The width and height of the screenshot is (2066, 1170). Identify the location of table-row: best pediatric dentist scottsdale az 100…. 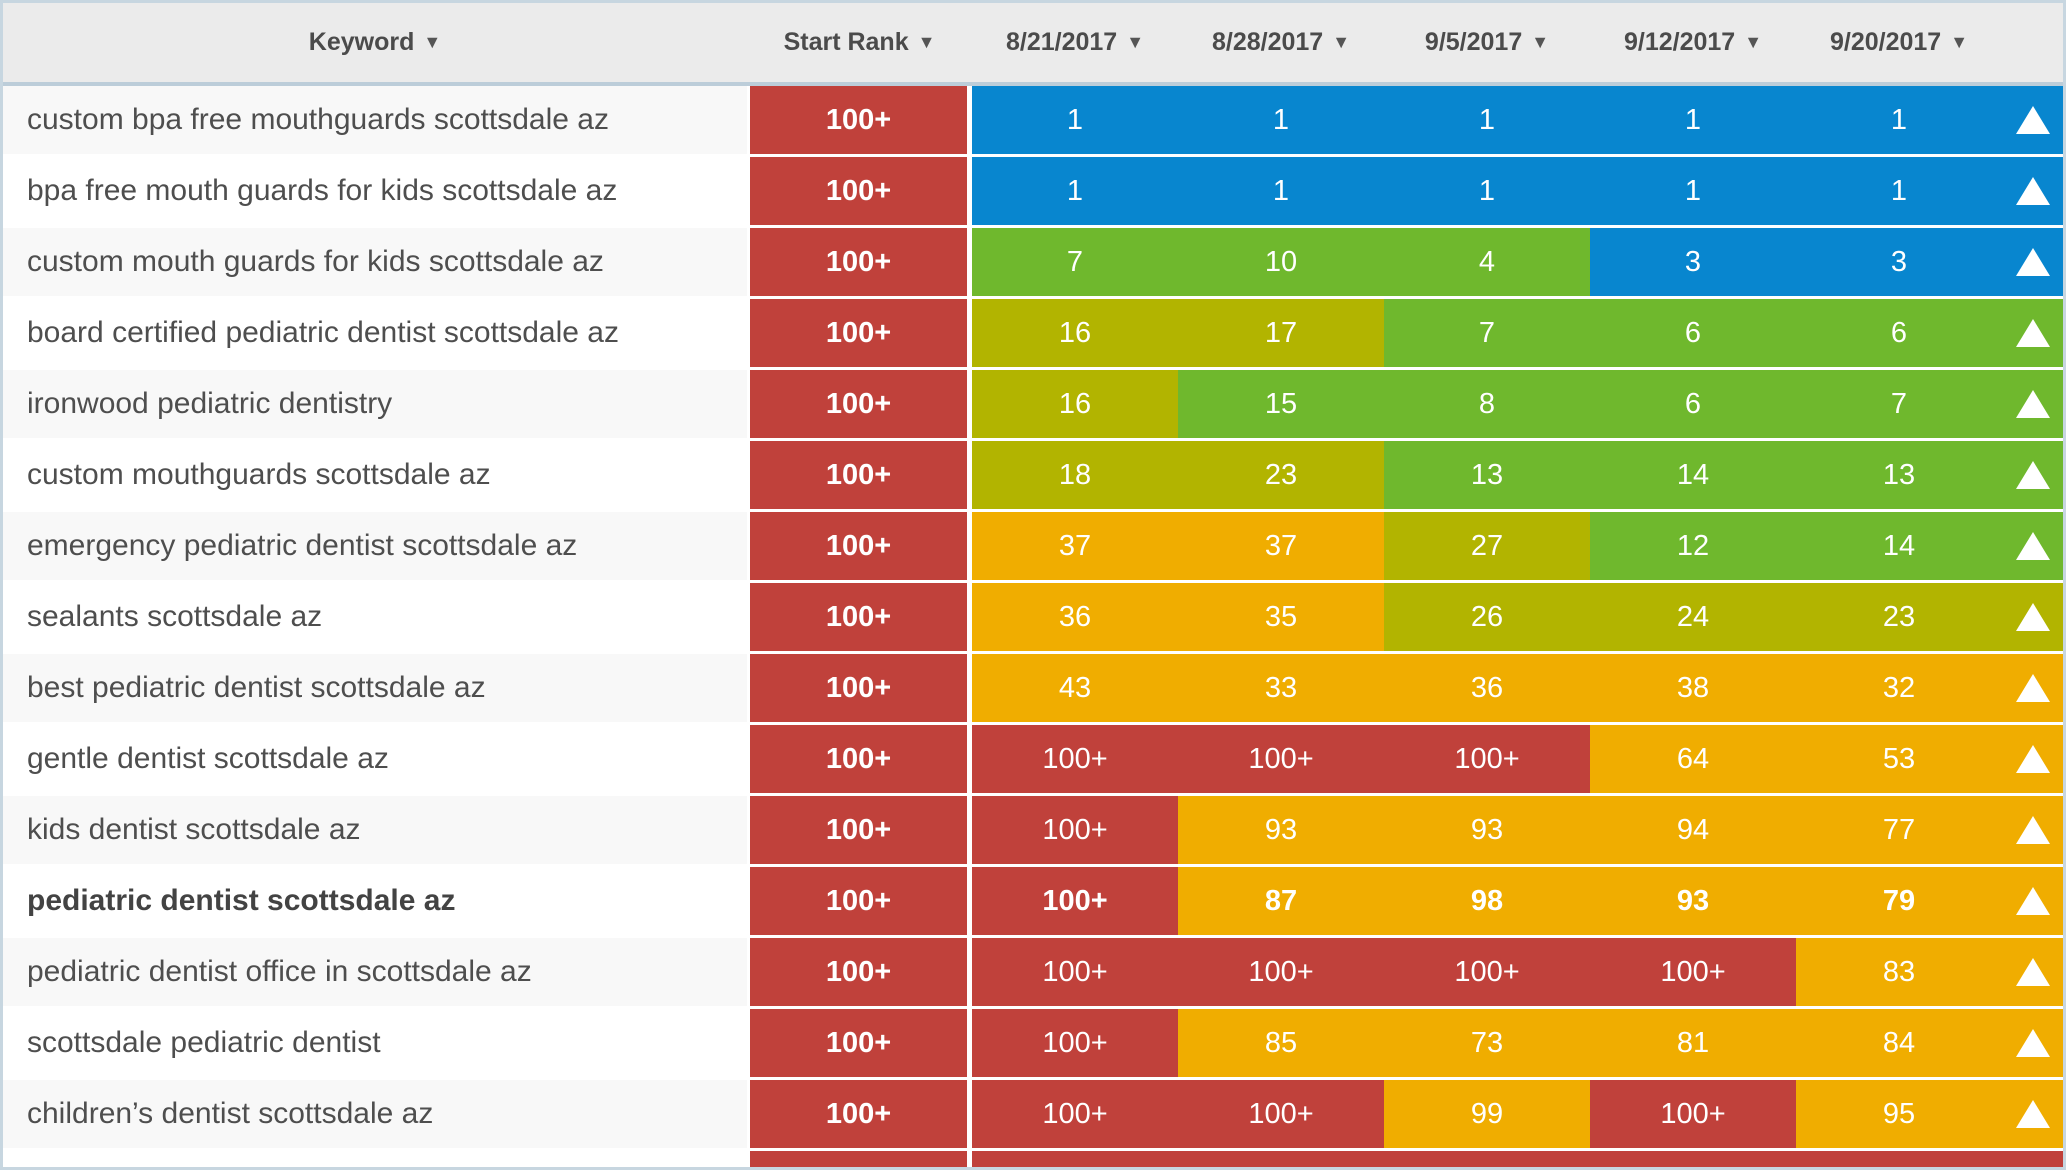
(1033, 688).